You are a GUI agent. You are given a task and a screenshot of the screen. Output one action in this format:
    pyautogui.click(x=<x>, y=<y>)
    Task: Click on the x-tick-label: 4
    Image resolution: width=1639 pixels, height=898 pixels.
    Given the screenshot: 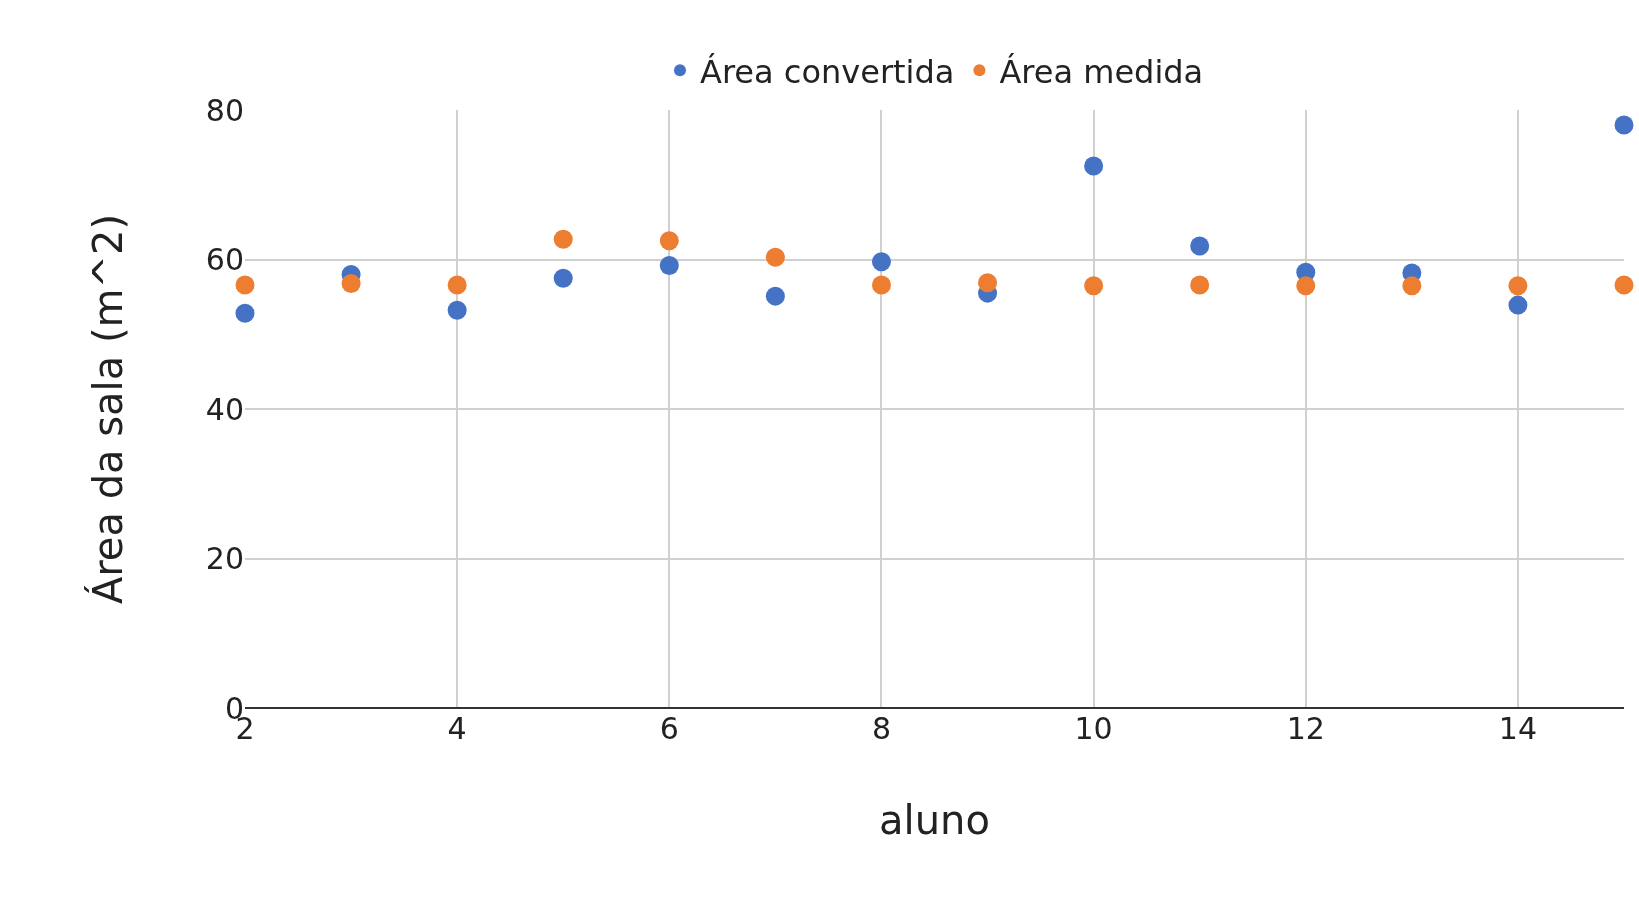 What is the action you would take?
    pyautogui.click(x=457, y=728)
    